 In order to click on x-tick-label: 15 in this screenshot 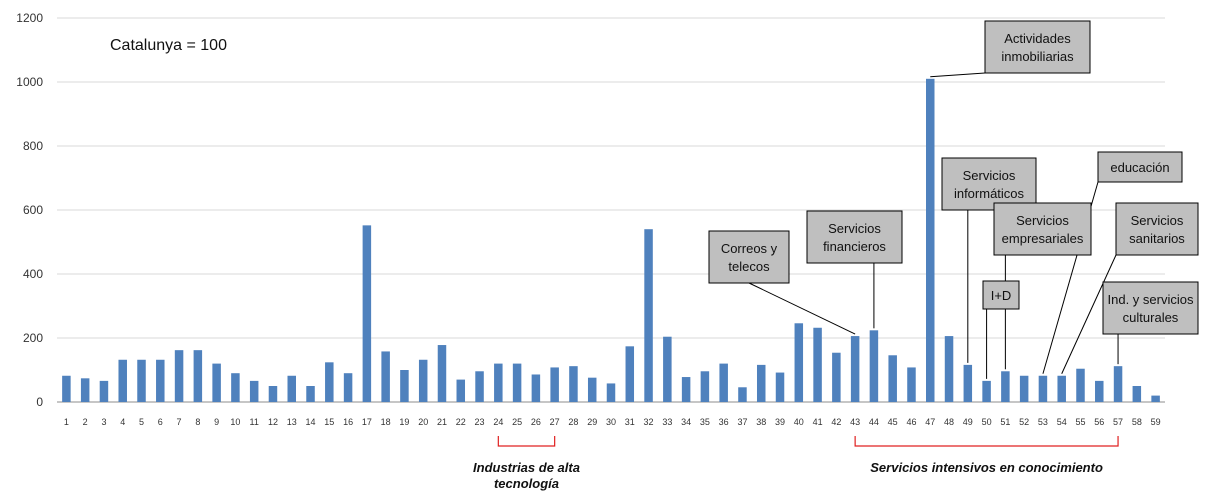, I will do `click(329, 422)`.